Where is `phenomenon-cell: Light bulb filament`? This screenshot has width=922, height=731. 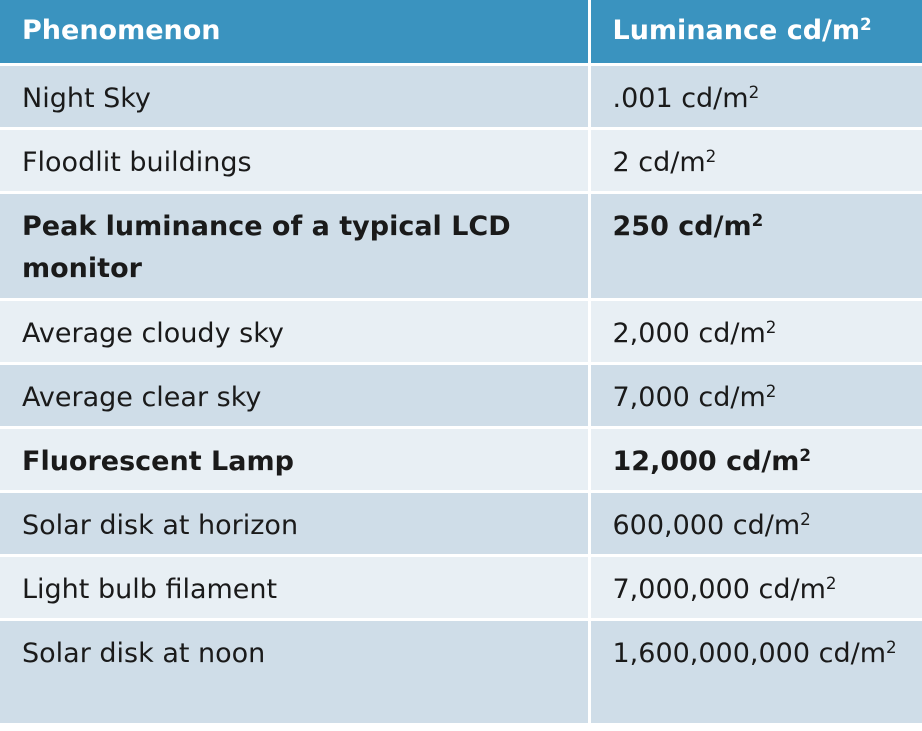
phenomenon-cell: Light bulb filament is located at coordinates (294, 587).